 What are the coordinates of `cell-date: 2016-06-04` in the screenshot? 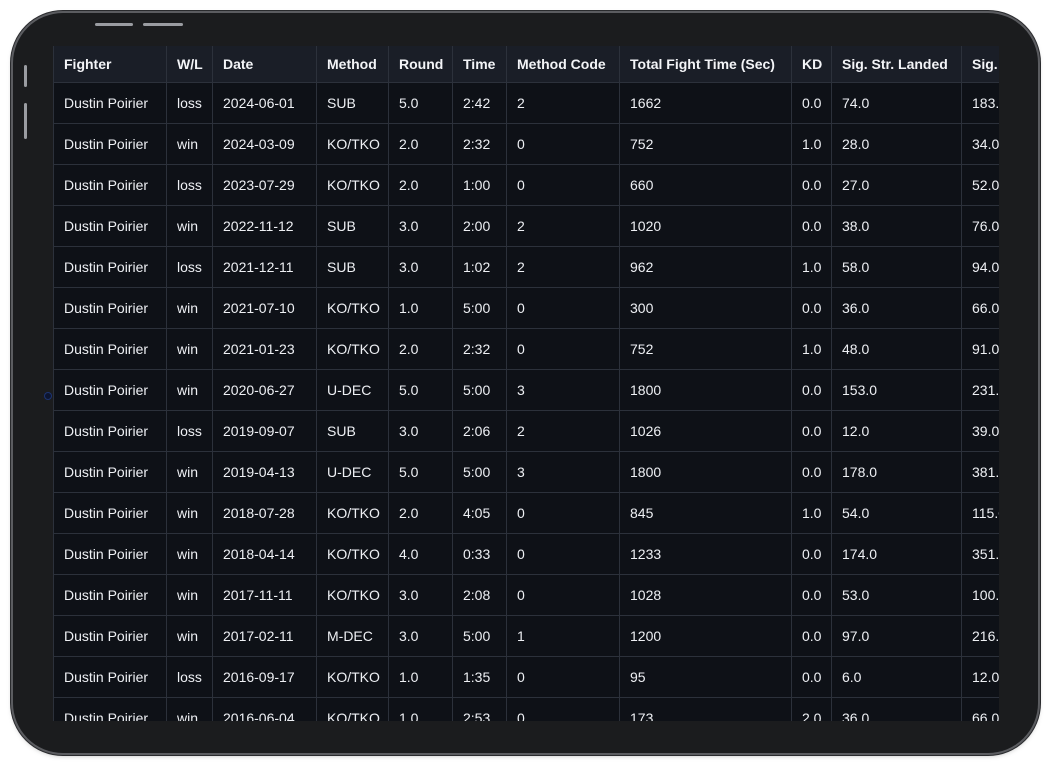 It's located at (265, 709).